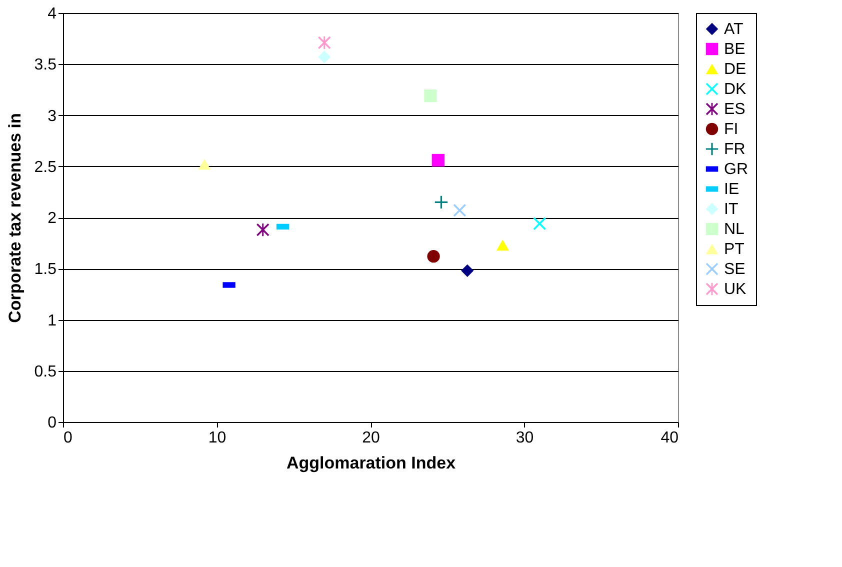 The width and height of the screenshot is (842, 567). I want to click on y-tick-label: 2.5, so click(45, 167).